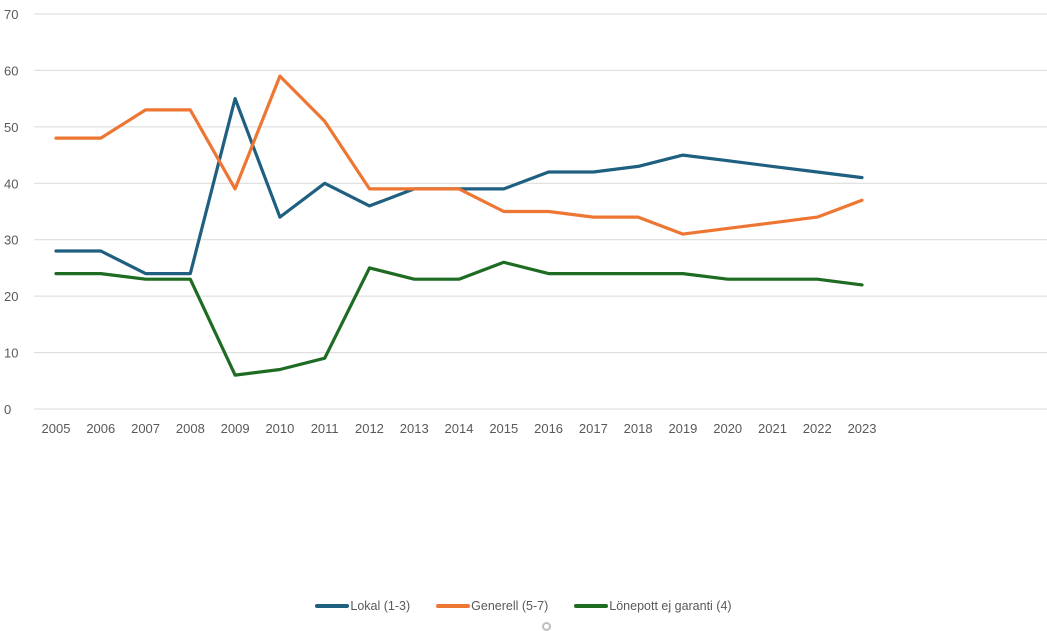  I want to click on y-tick-label: 60, so click(11, 70).